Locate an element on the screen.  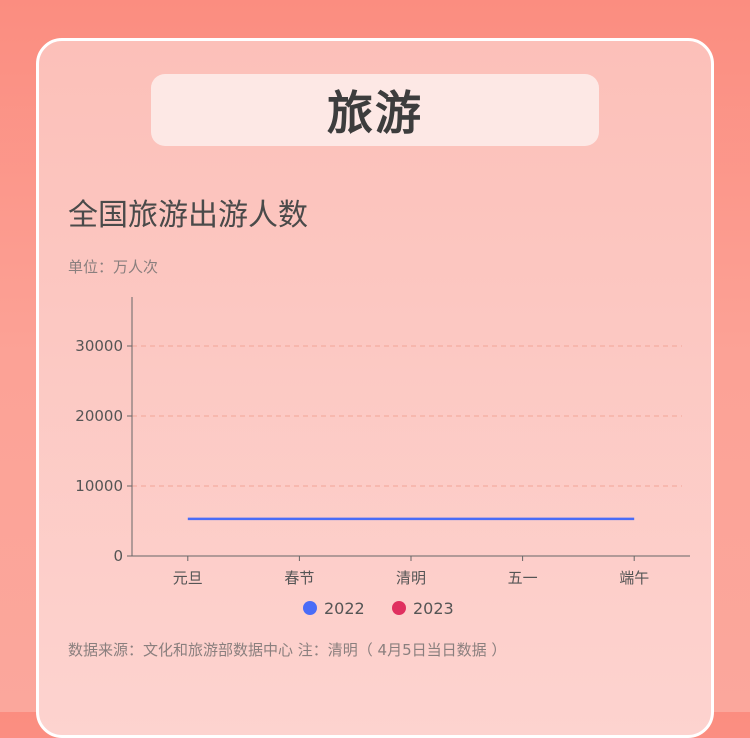
data-source-note: 数据来源：文化和旅游部数据中心 注：清明（ 4月5日当日数据 ） is located at coordinates (287, 650).